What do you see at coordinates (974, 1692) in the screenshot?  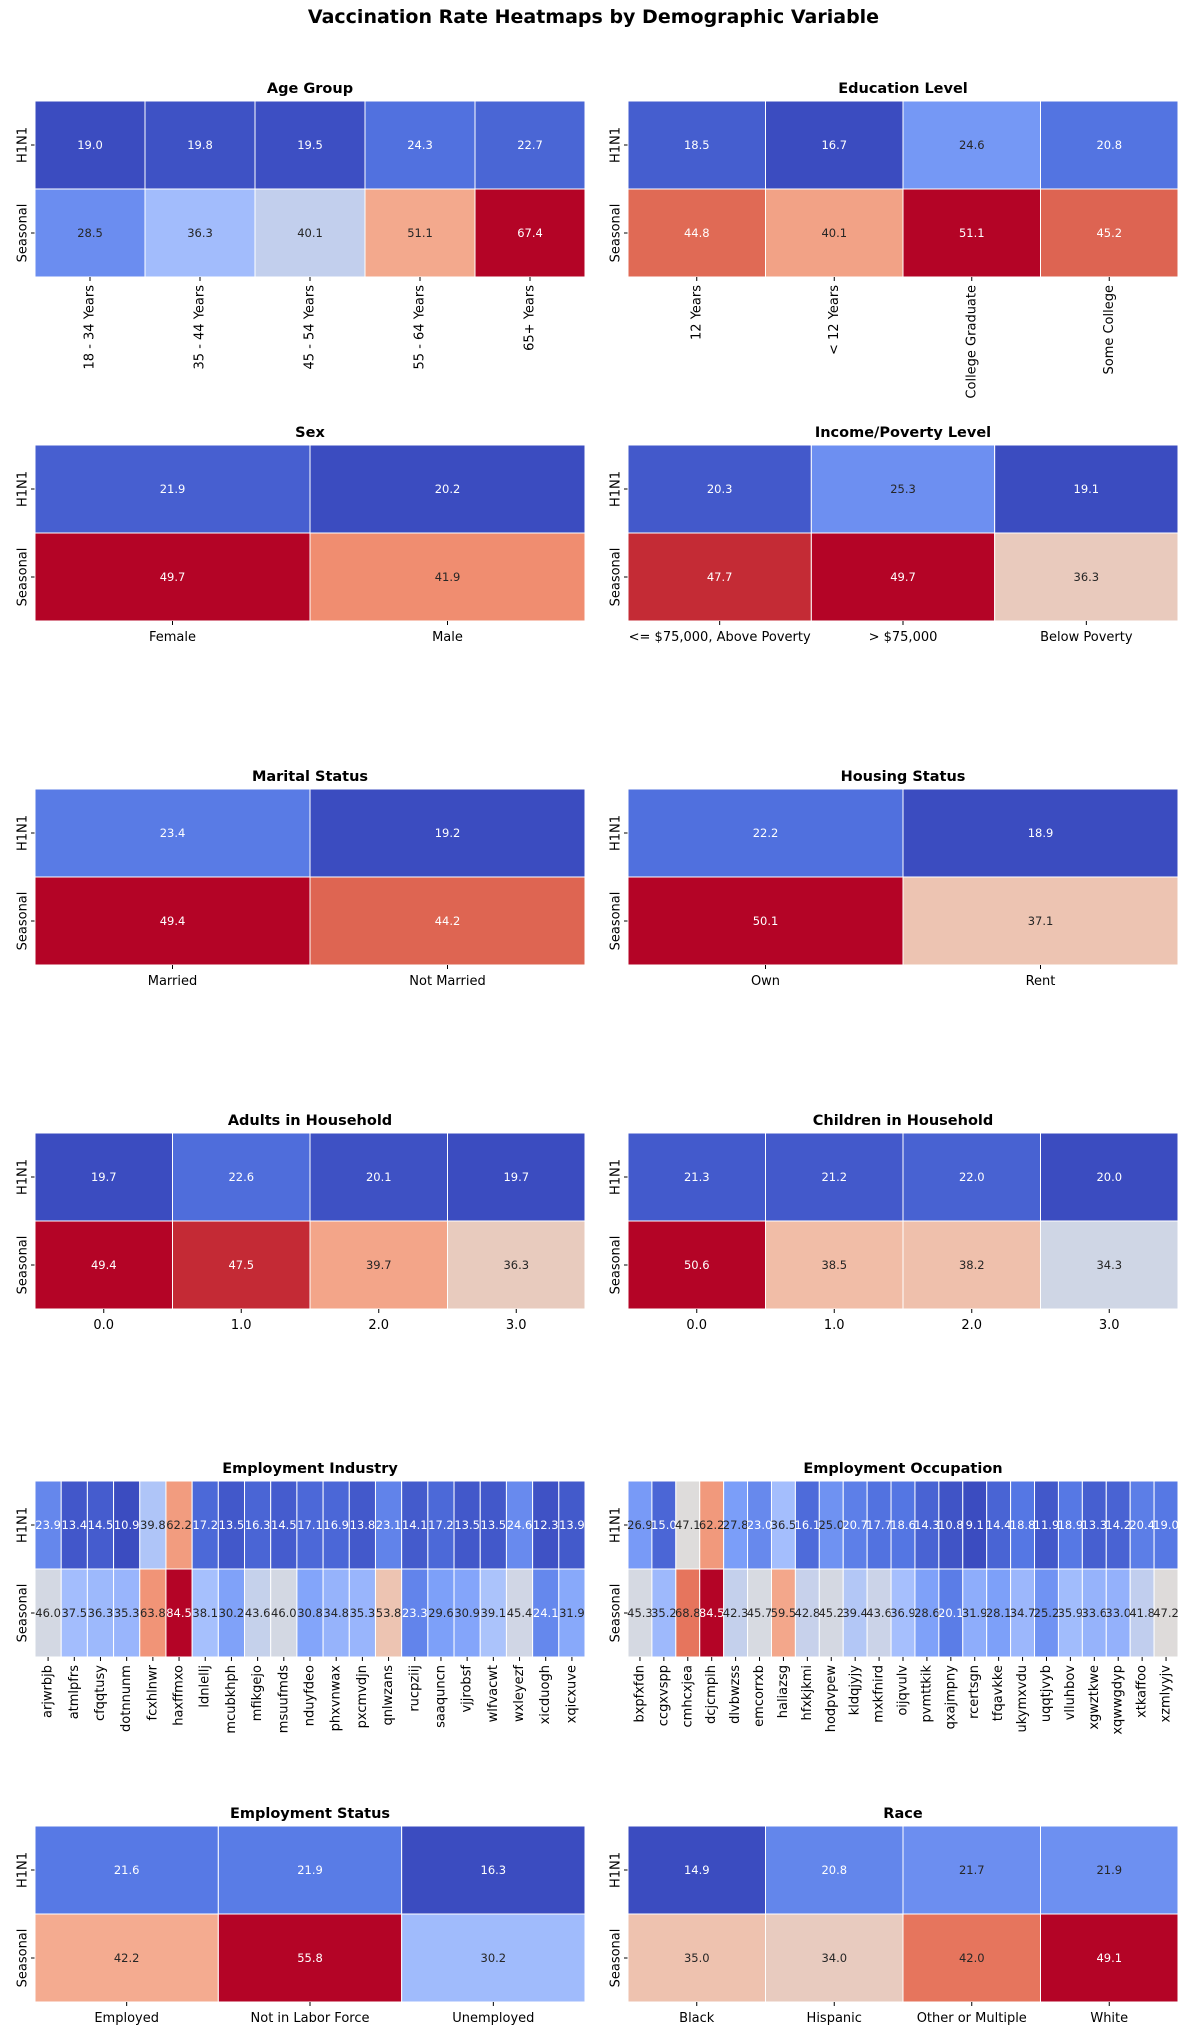 I see `col-label: rcertsgn` at bounding box center [974, 1692].